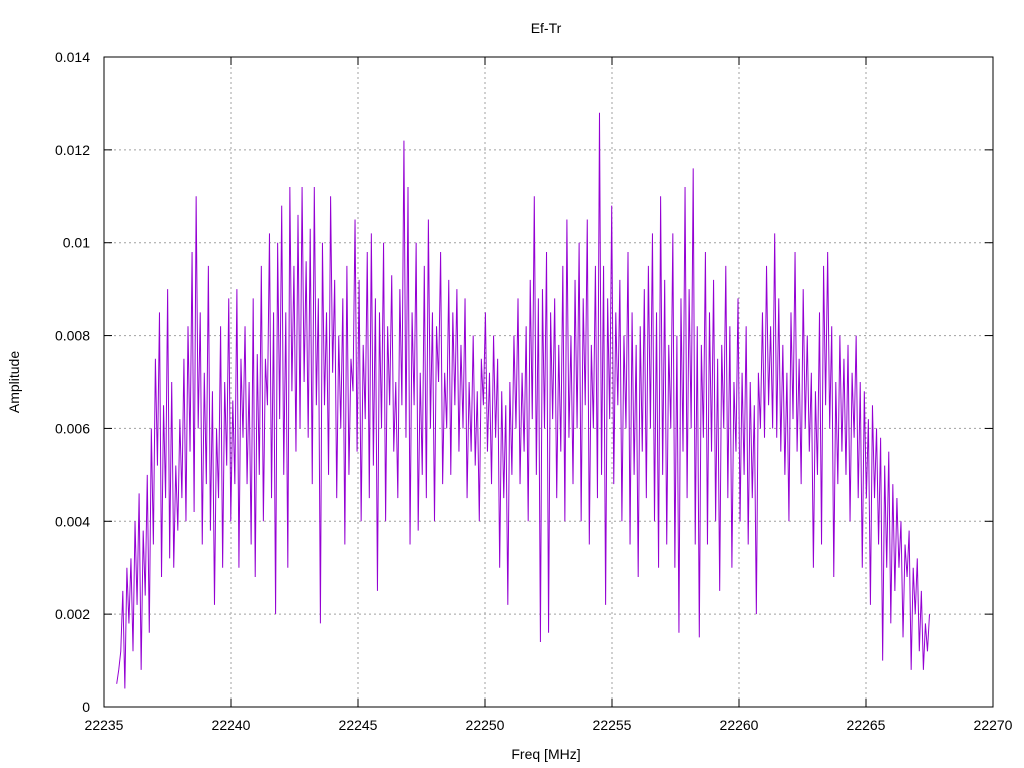 The height and width of the screenshot is (768, 1024). What do you see at coordinates (546, 28) in the screenshot?
I see `chart-title: Ef-Tr` at bounding box center [546, 28].